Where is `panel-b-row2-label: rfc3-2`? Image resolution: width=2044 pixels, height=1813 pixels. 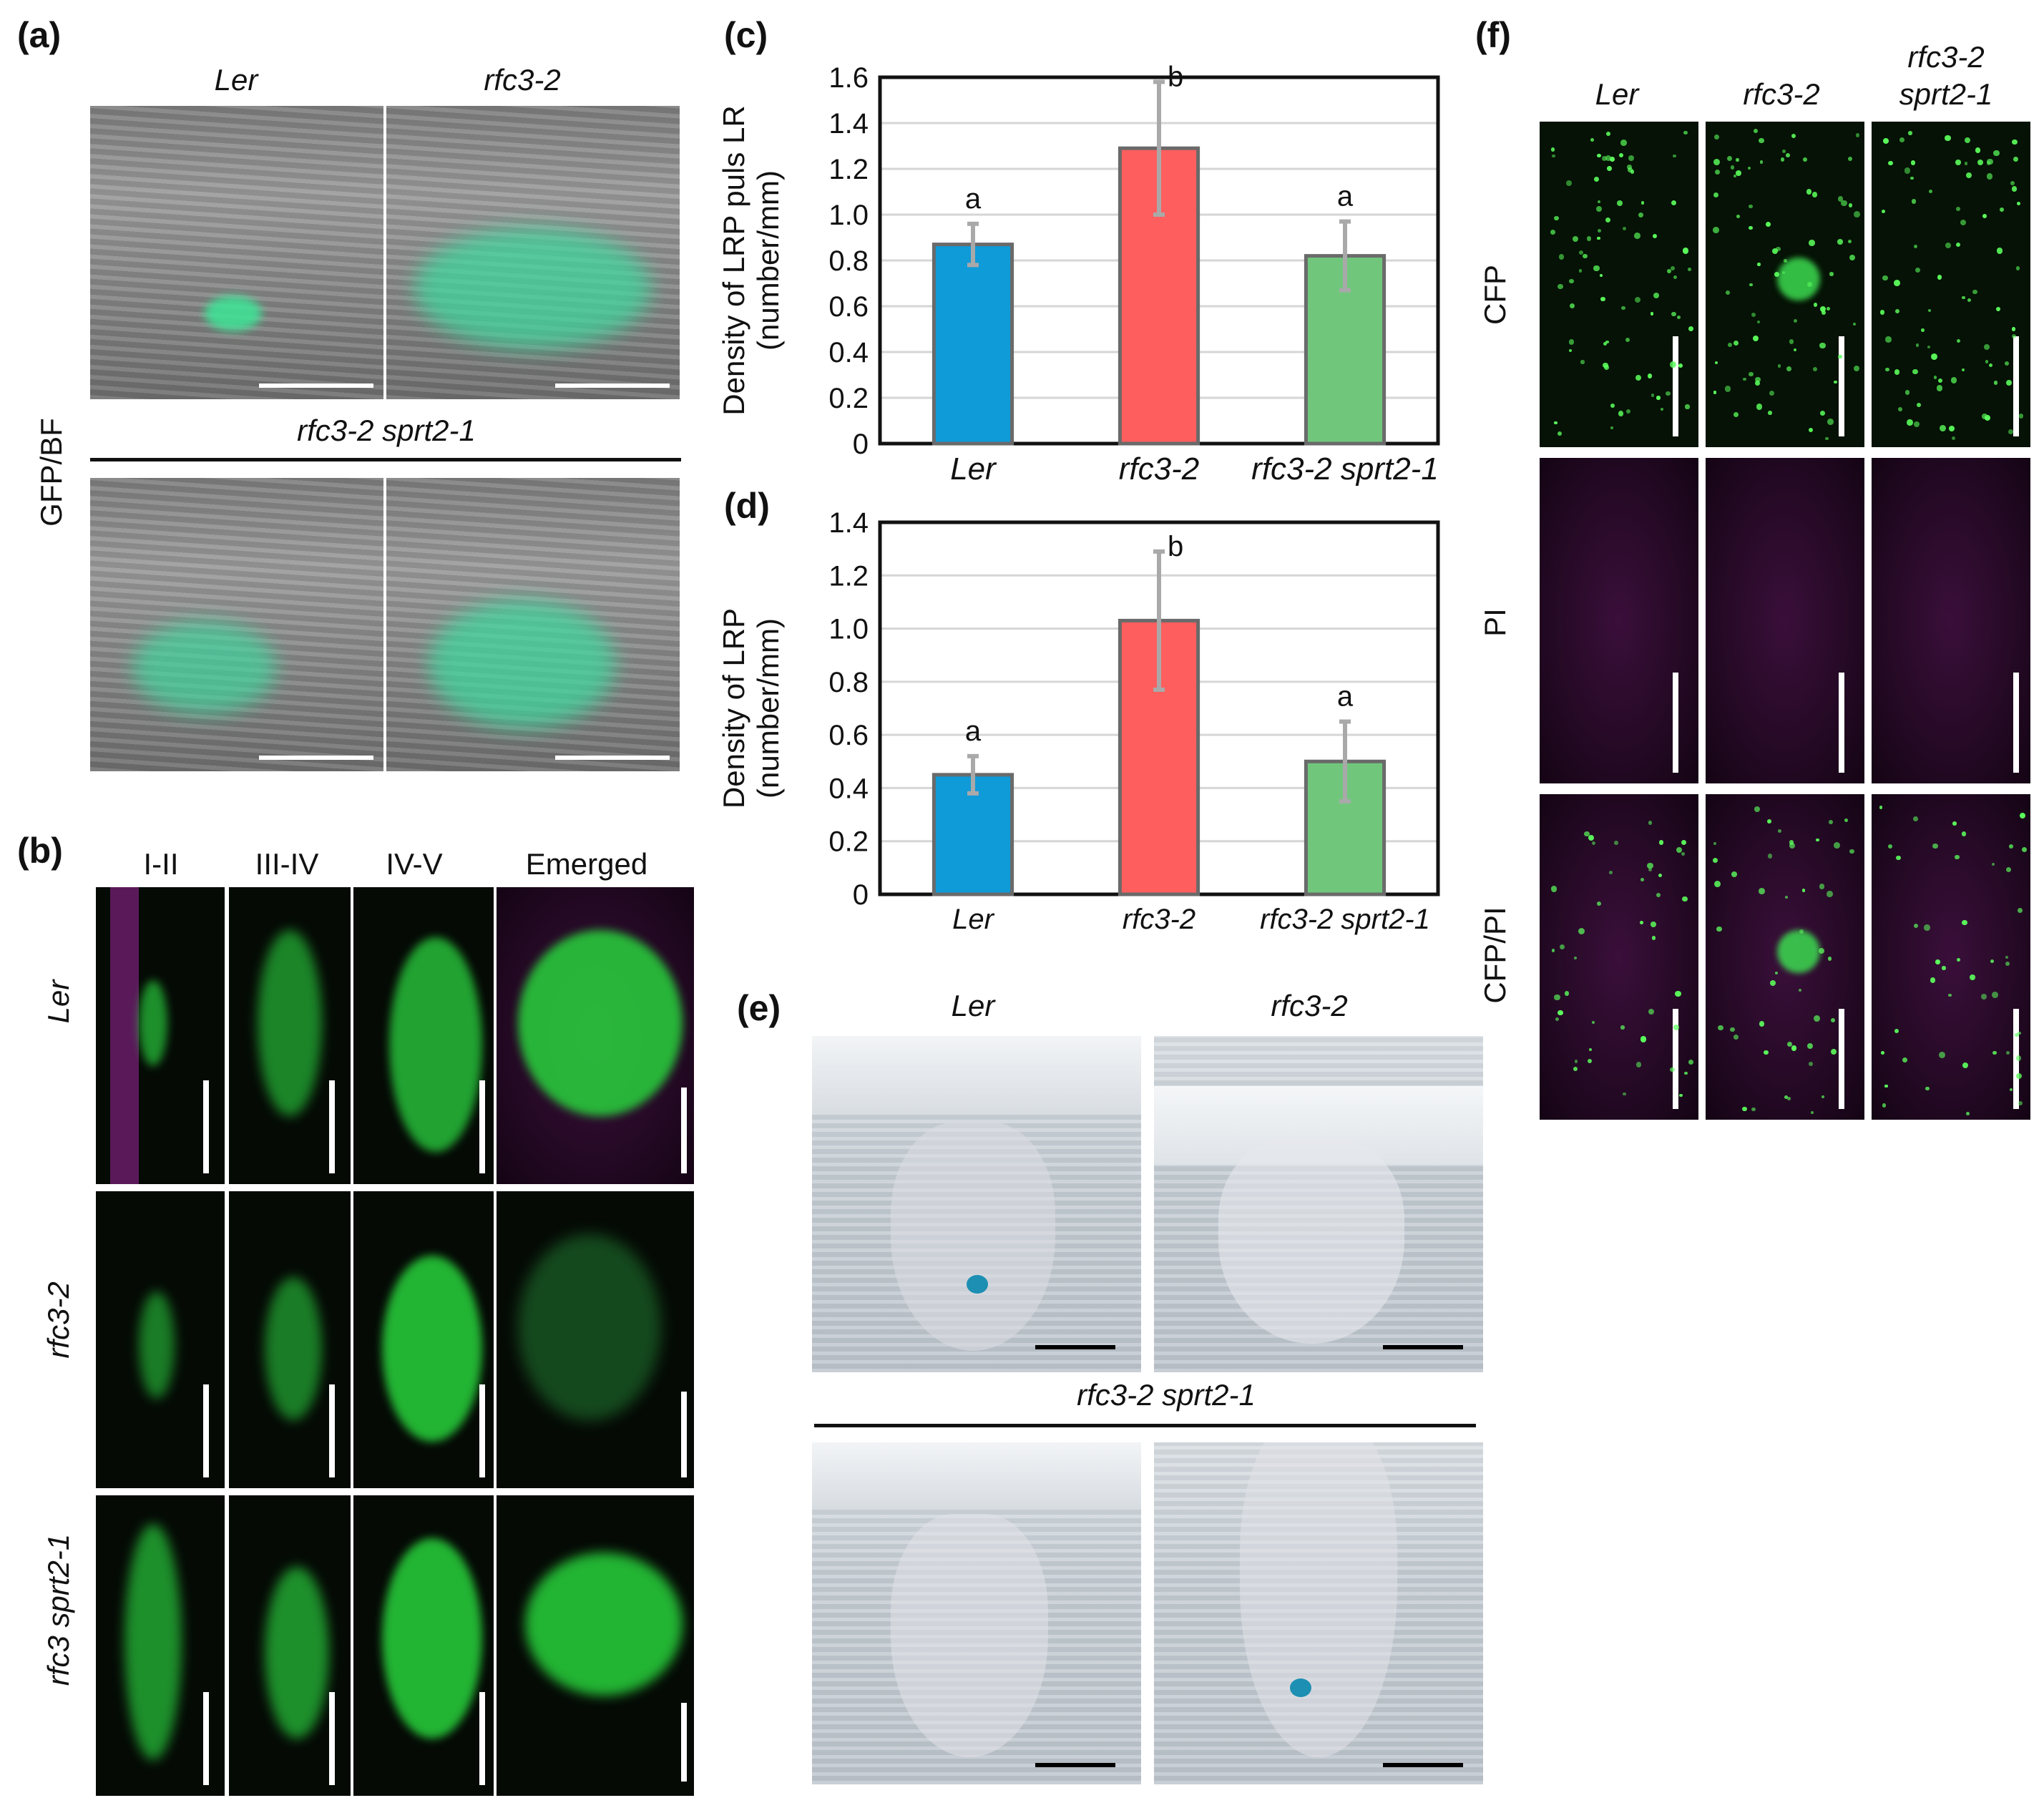
panel-b-row2-label: rfc3-2 is located at coordinates (58, 1320).